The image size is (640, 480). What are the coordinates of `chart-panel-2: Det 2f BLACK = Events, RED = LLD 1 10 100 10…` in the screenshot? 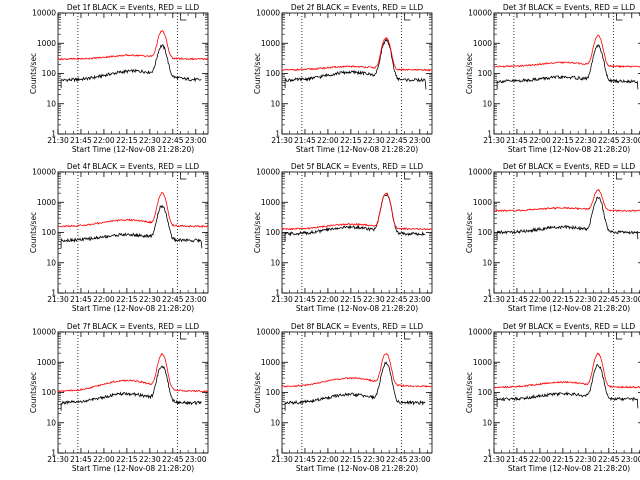 It's located at (343, 78).